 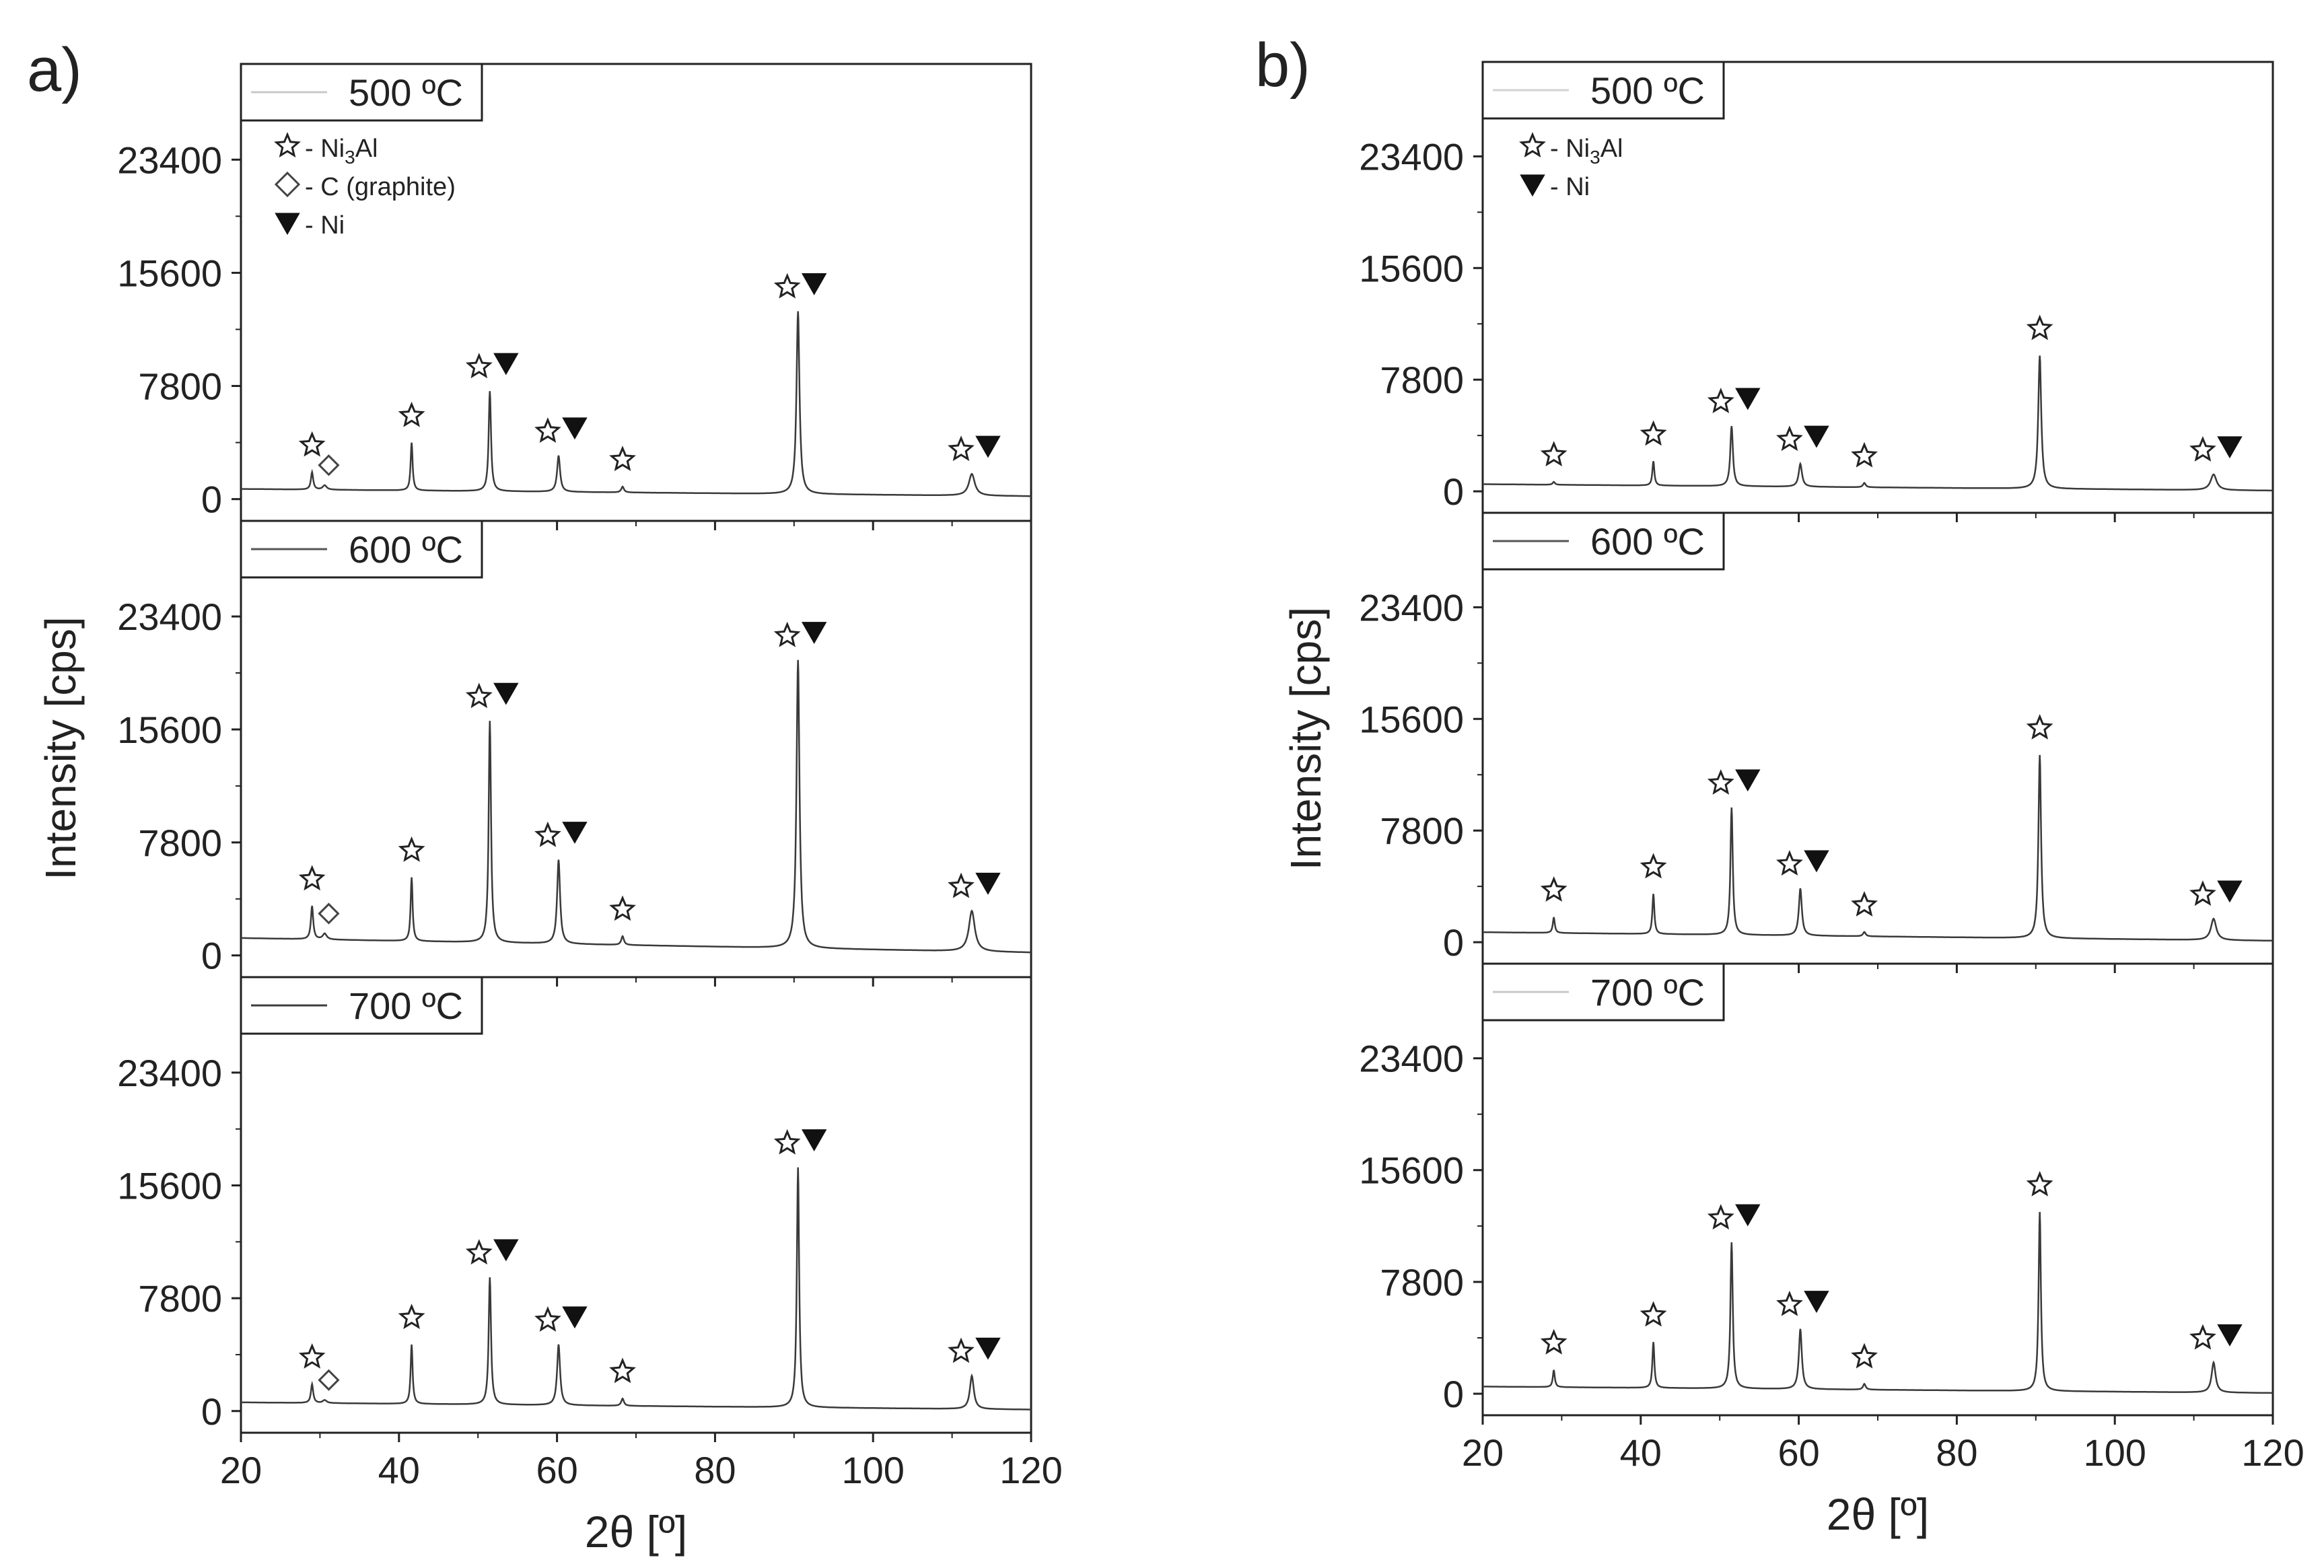 I want to click on legend-entry-subscript: 3, so click(x=350, y=157).